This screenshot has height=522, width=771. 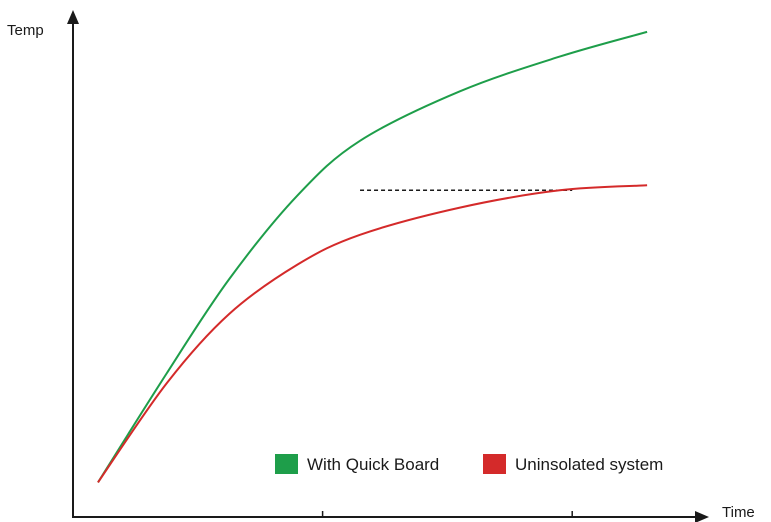 I want to click on y-axis-label: Temp, so click(x=25, y=30).